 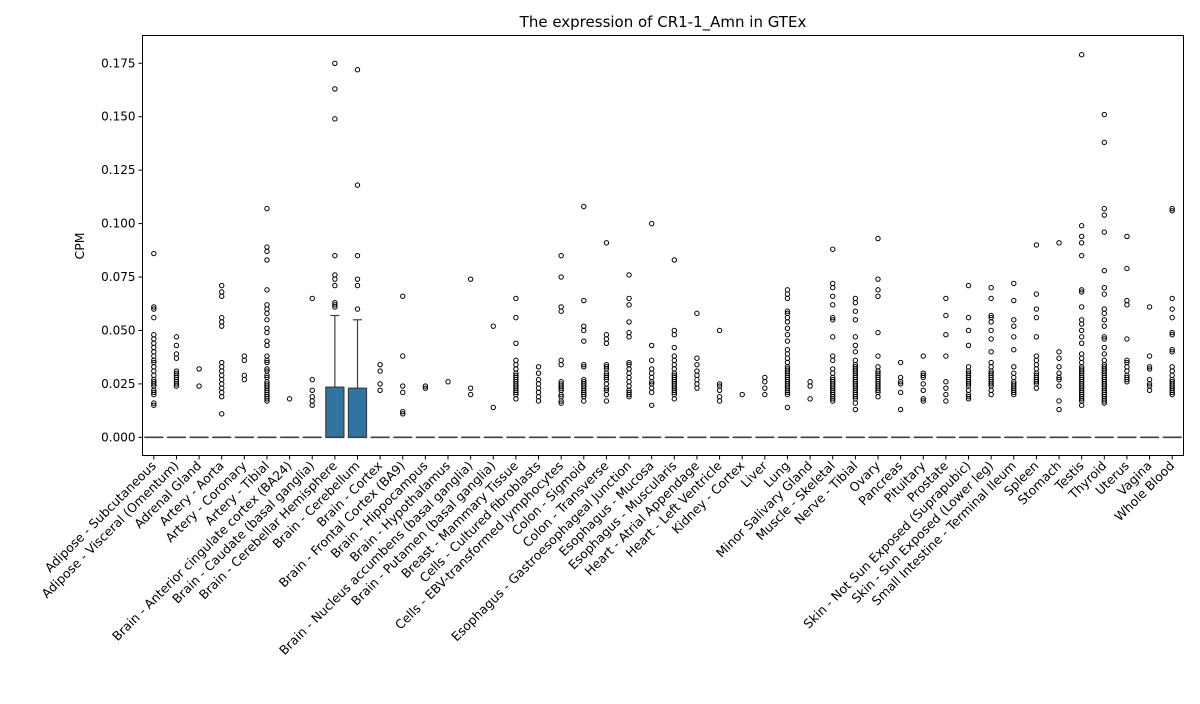 What do you see at coordinates (335, 412) in the screenshot?
I see `box` at bounding box center [335, 412].